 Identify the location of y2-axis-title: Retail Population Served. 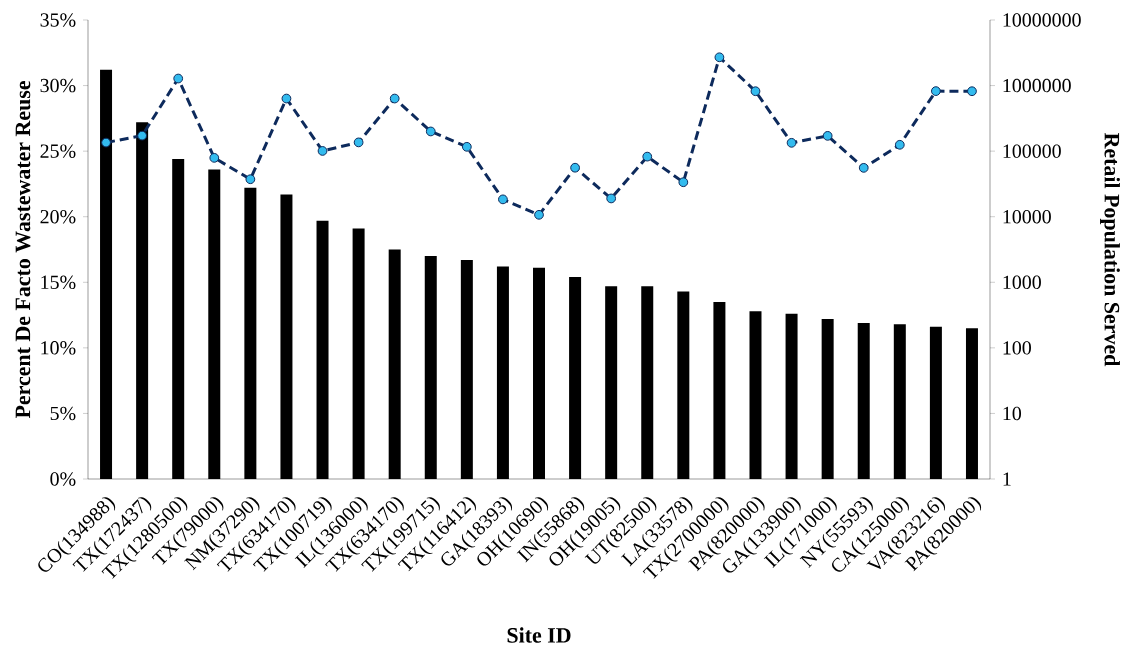
(1110, 249).